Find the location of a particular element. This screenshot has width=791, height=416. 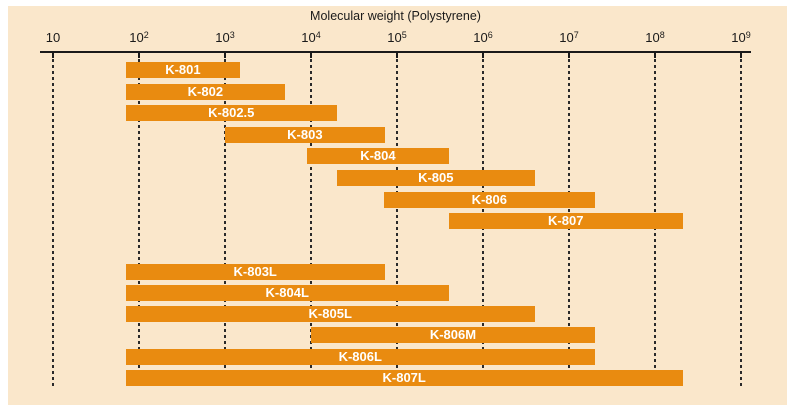

x-tick-label-10e1: 10 is located at coordinates (53, 37).